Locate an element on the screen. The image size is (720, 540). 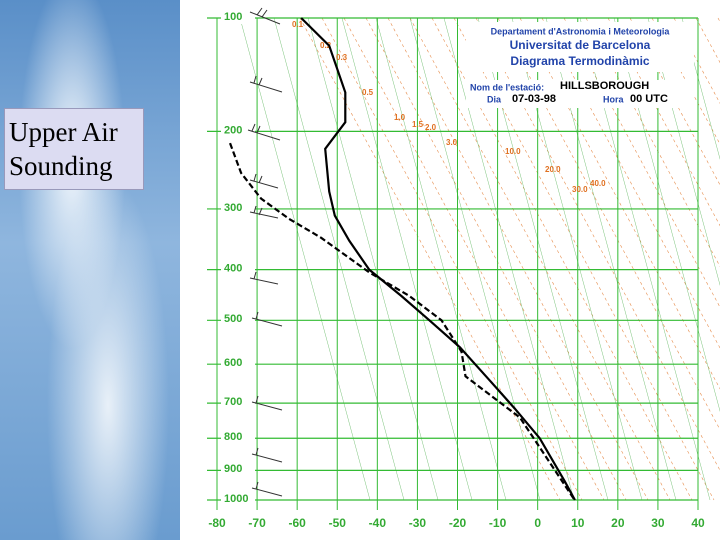
y-tick-label: 600 is located at coordinates (233, 363).